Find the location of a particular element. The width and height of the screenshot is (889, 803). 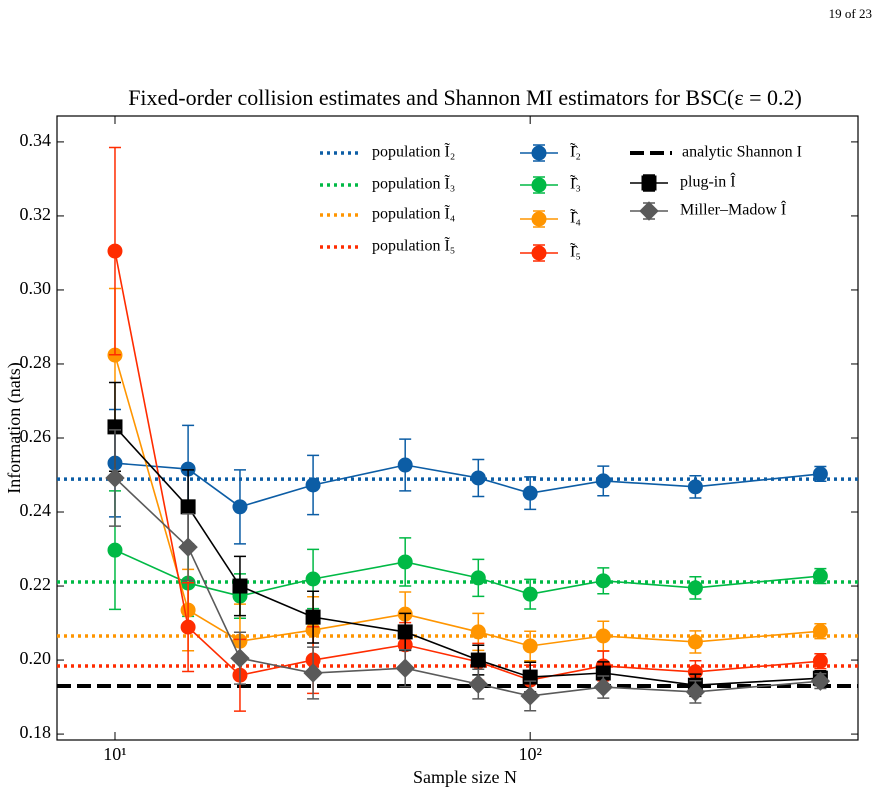

y-tick-label: 0.22 is located at coordinates (36, 584).